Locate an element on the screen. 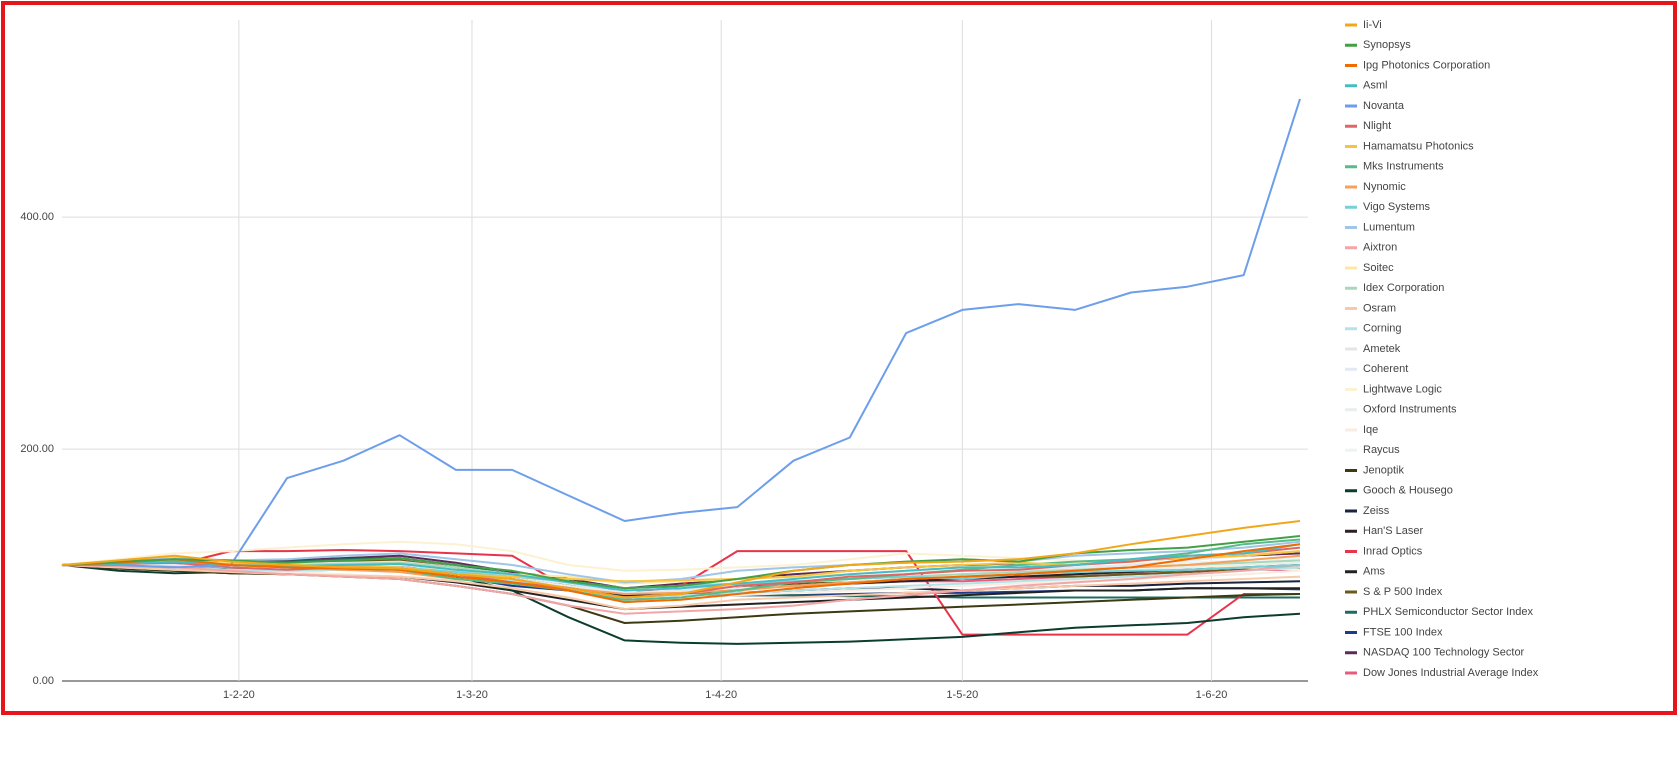  legend-label: Aixtron is located at coordinates (1380, 248).